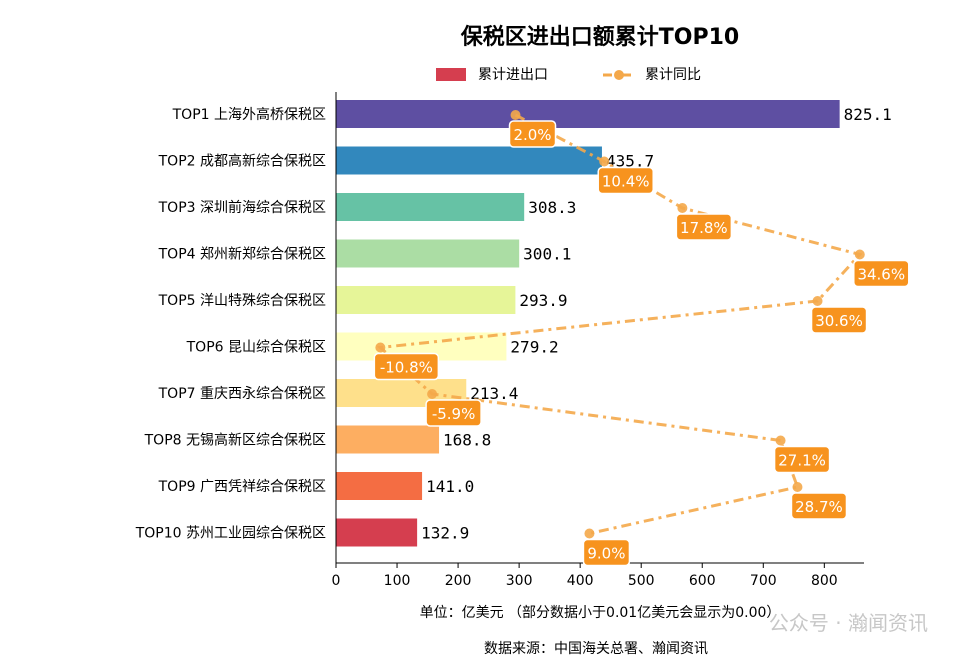 The height and width of the screenshot is (660, 960). Describe the element at coordinates (534, 347) in the screenshot. I see `bar-value-label: 279.2` at that location.